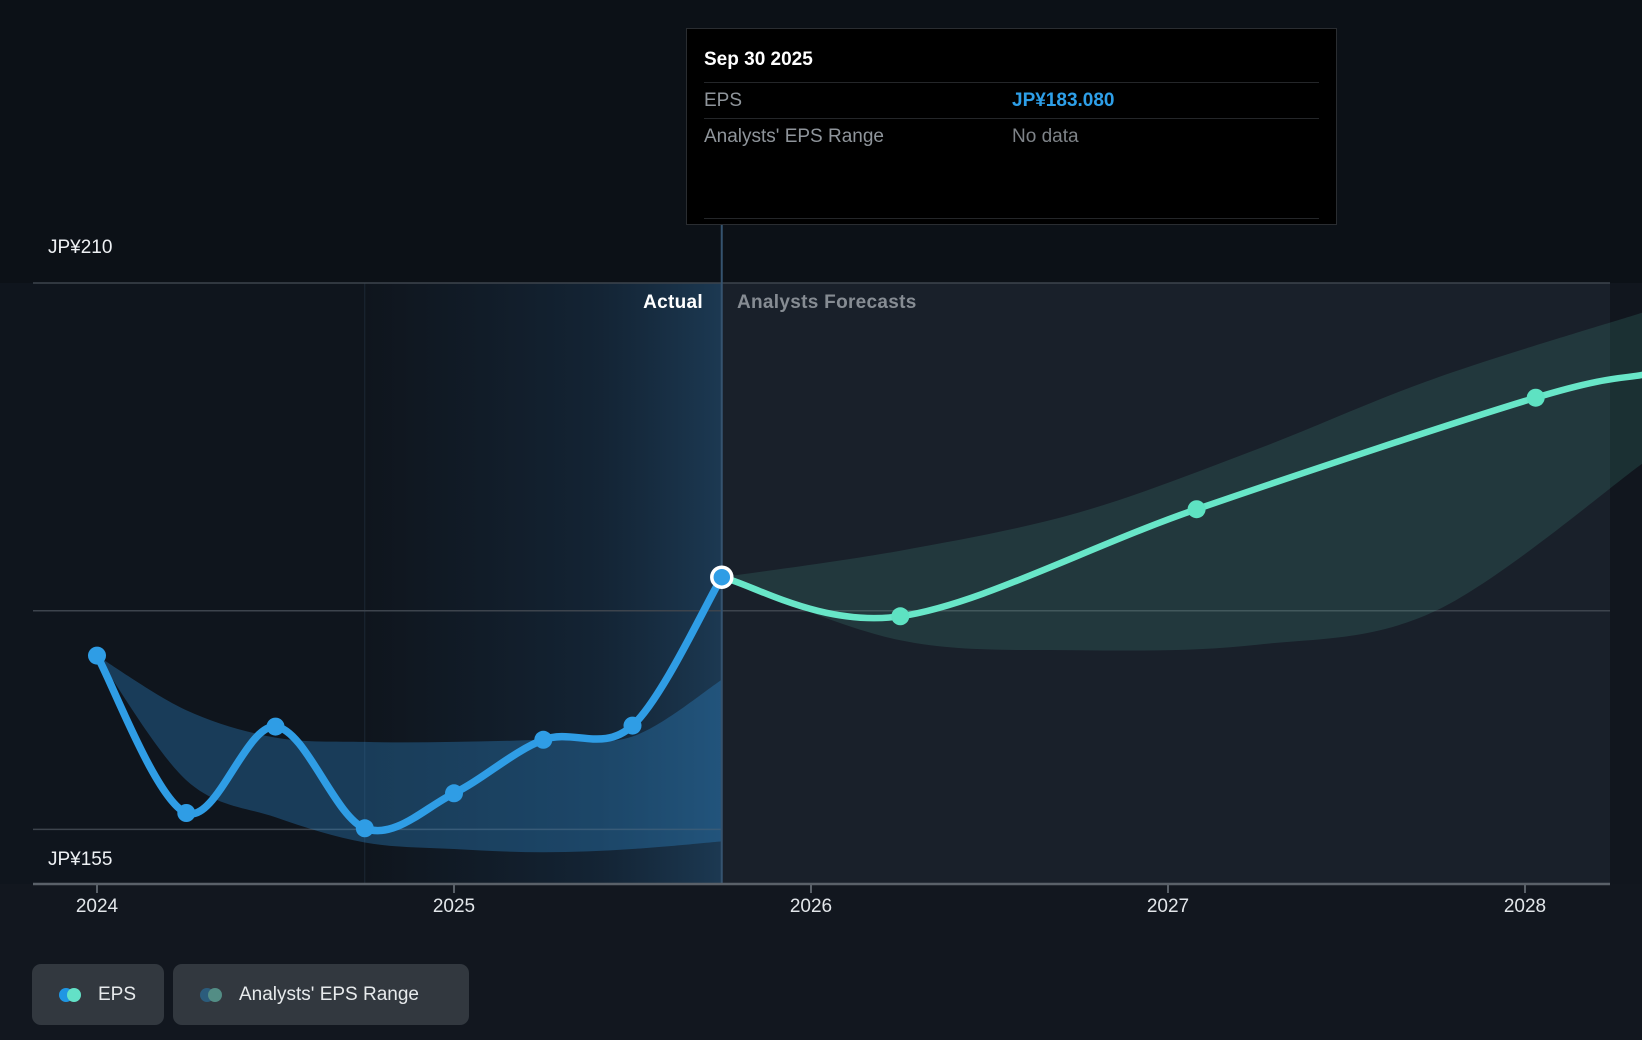  I want to click on selected-data-point, so click(722, 577).